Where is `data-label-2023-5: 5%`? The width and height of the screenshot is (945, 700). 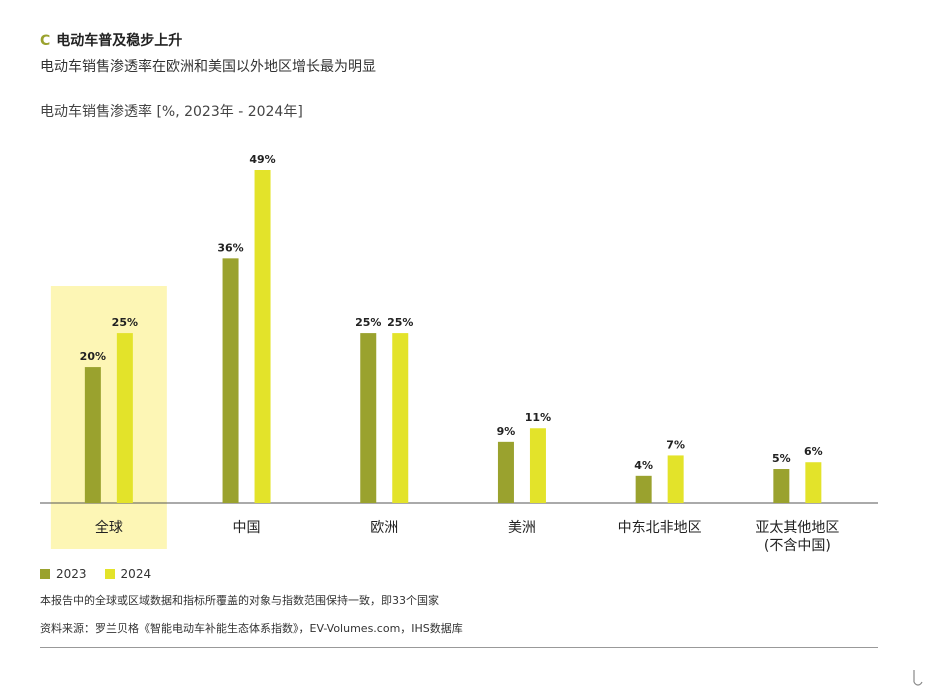 data-label-2023-5: 5% is located at coordinates (781, 458).